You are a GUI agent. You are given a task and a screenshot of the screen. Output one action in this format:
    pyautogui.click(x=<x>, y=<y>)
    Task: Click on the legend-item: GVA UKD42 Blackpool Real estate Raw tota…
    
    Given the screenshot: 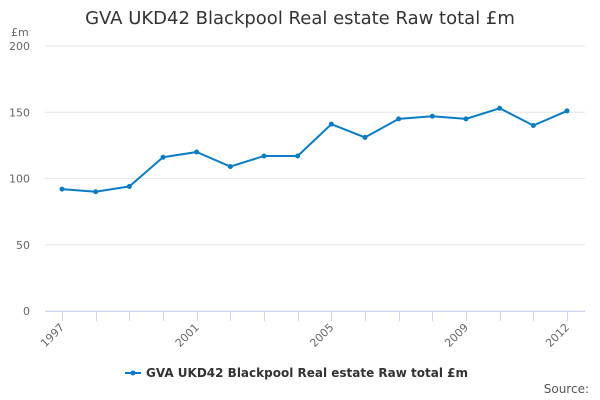 What is the action you would take?
    pyautogui.click(x=307, y=373)
    